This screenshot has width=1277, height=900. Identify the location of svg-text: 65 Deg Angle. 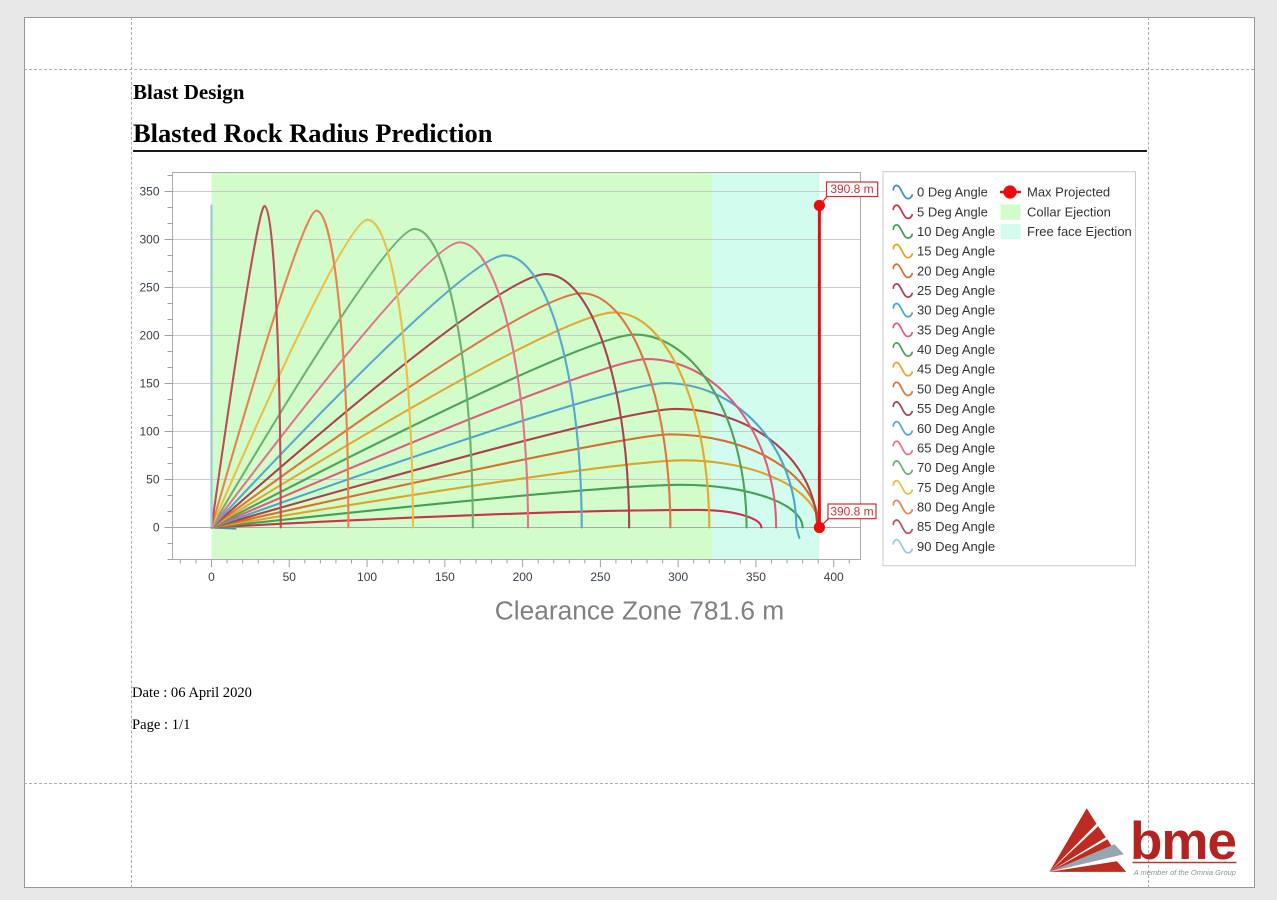
(956, 447).